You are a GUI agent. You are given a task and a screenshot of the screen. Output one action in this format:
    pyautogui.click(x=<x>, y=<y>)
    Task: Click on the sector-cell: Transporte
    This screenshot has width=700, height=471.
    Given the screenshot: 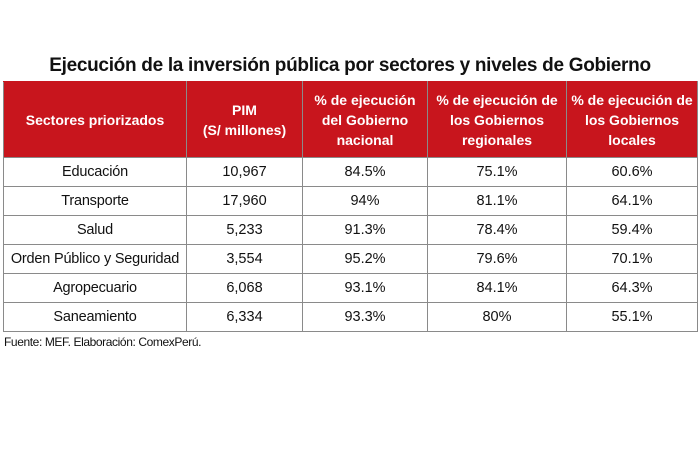 What is the action you would take?
    pyautogui.click(x=95, y=201)
    